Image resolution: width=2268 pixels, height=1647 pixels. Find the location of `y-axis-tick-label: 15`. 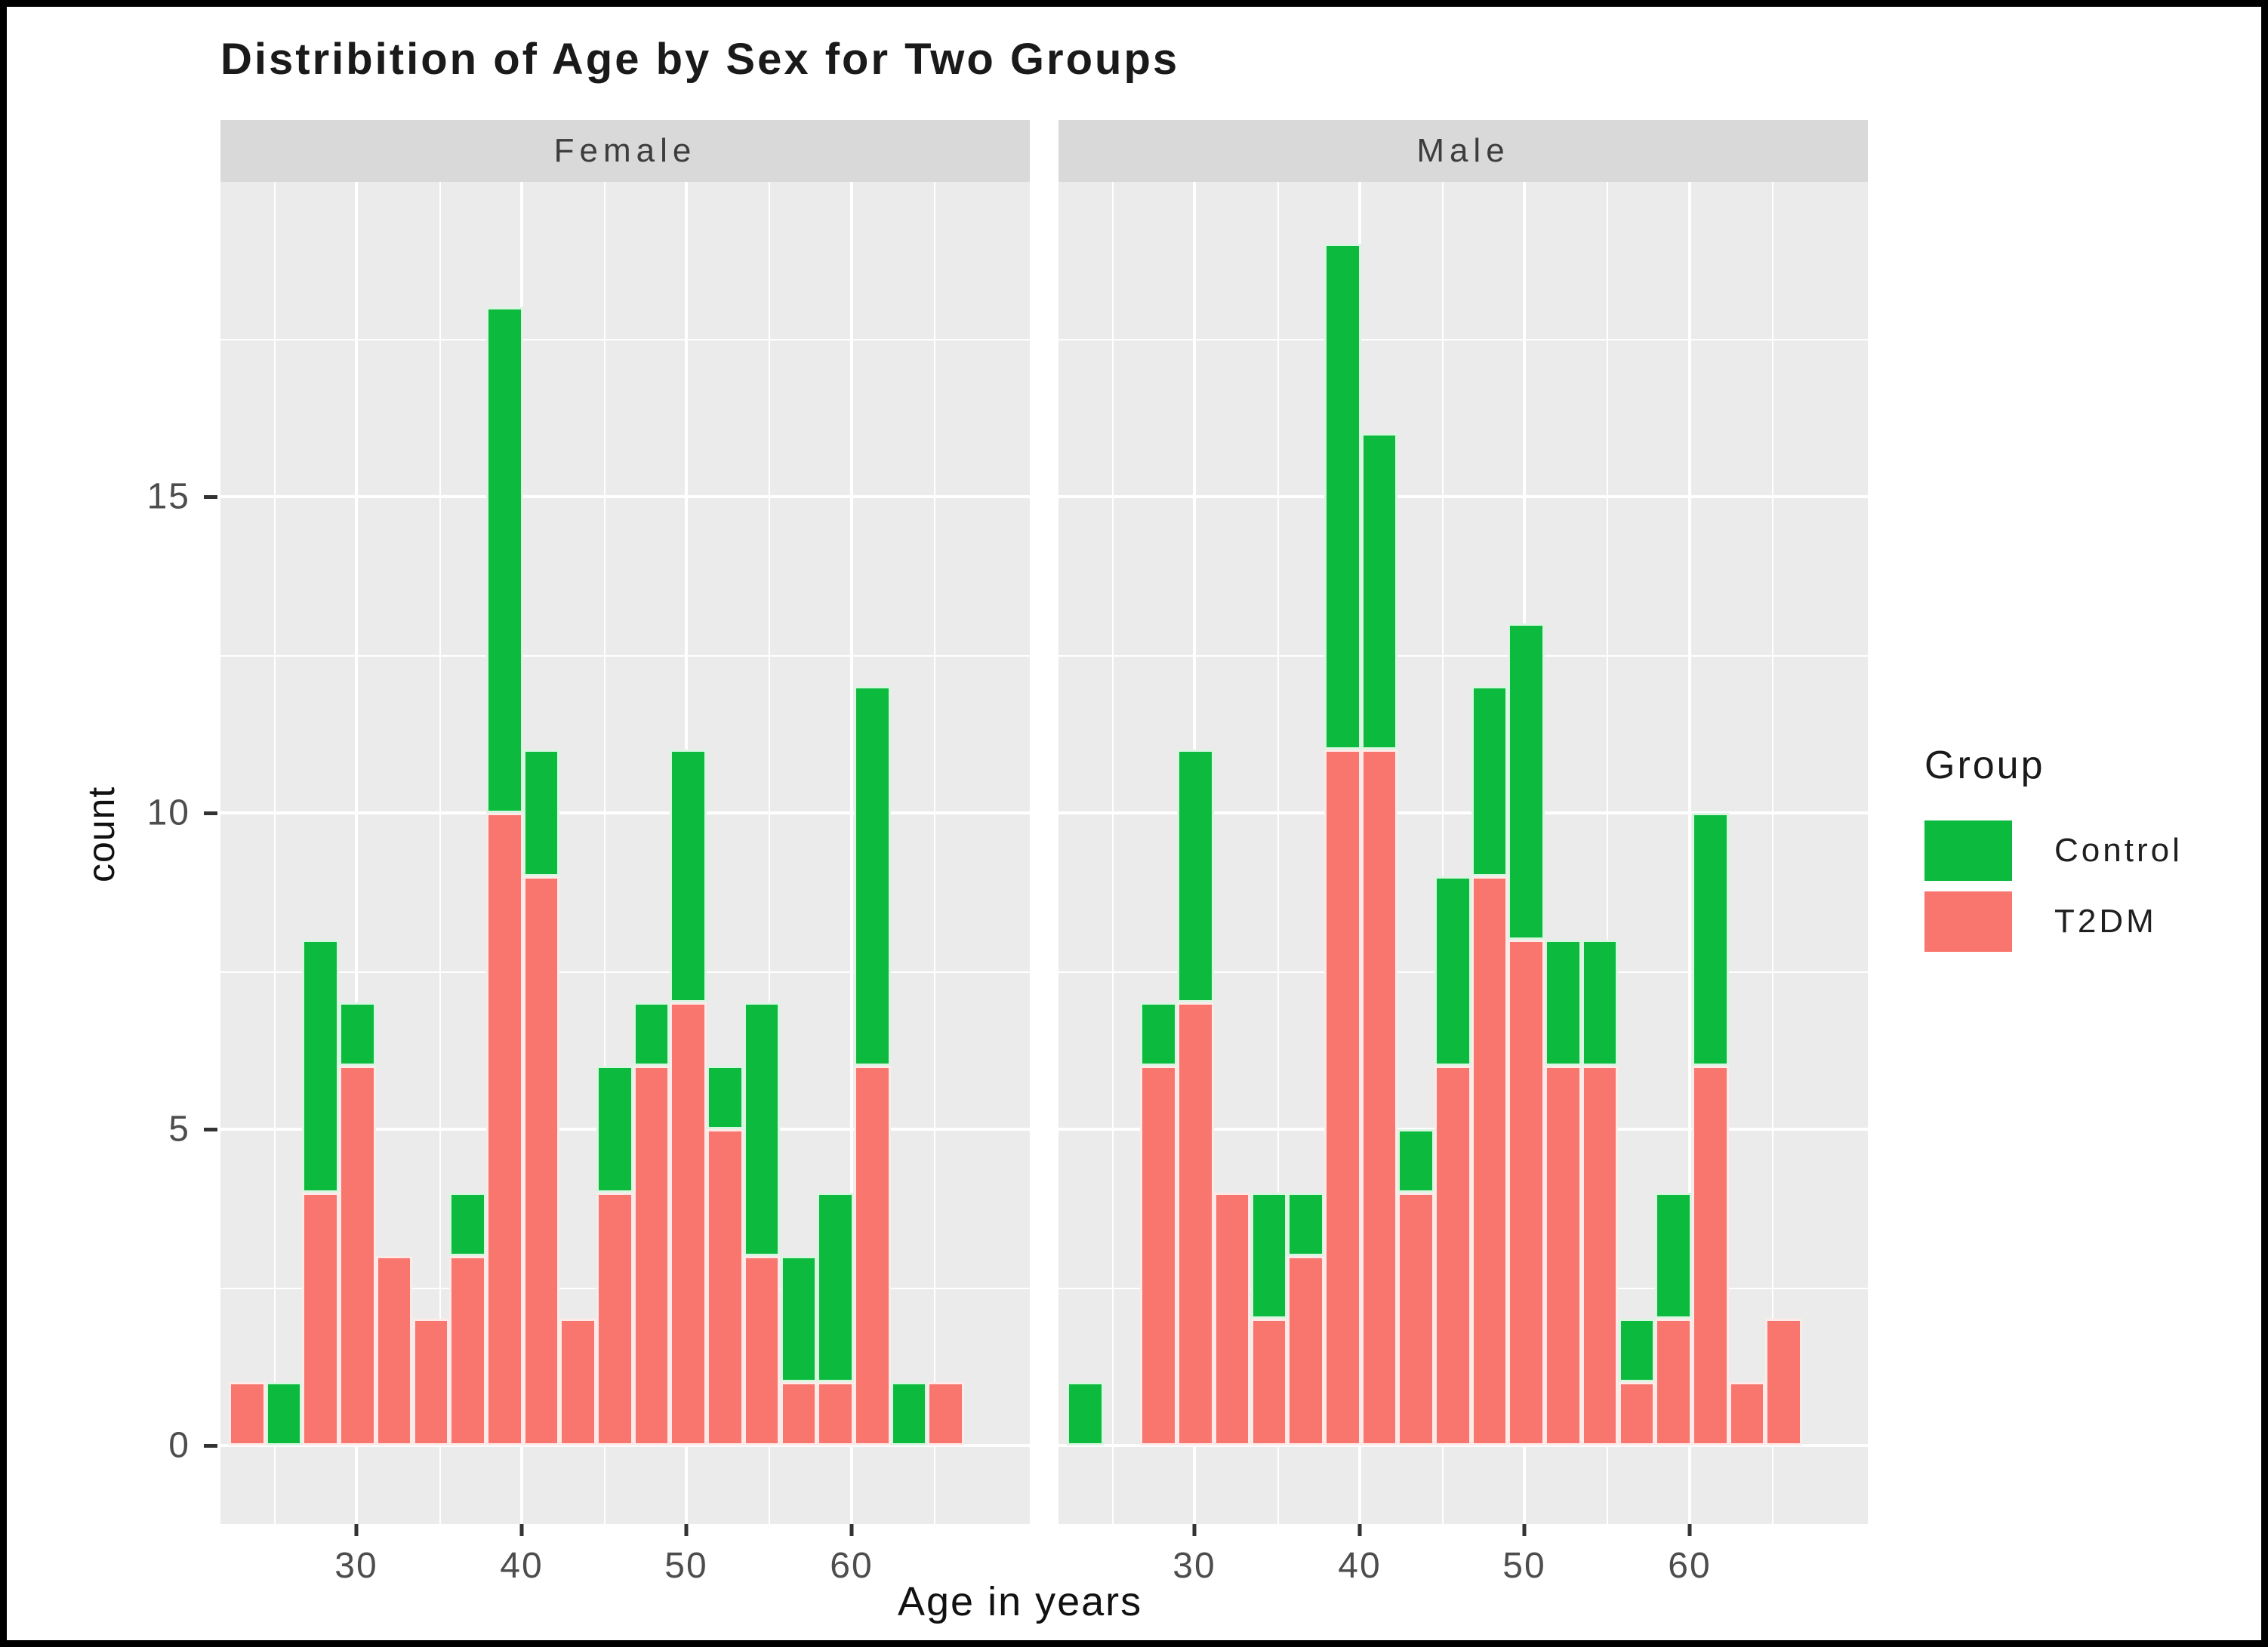

y-axis-tick-label: 15 is located at coordinates (168, 496).